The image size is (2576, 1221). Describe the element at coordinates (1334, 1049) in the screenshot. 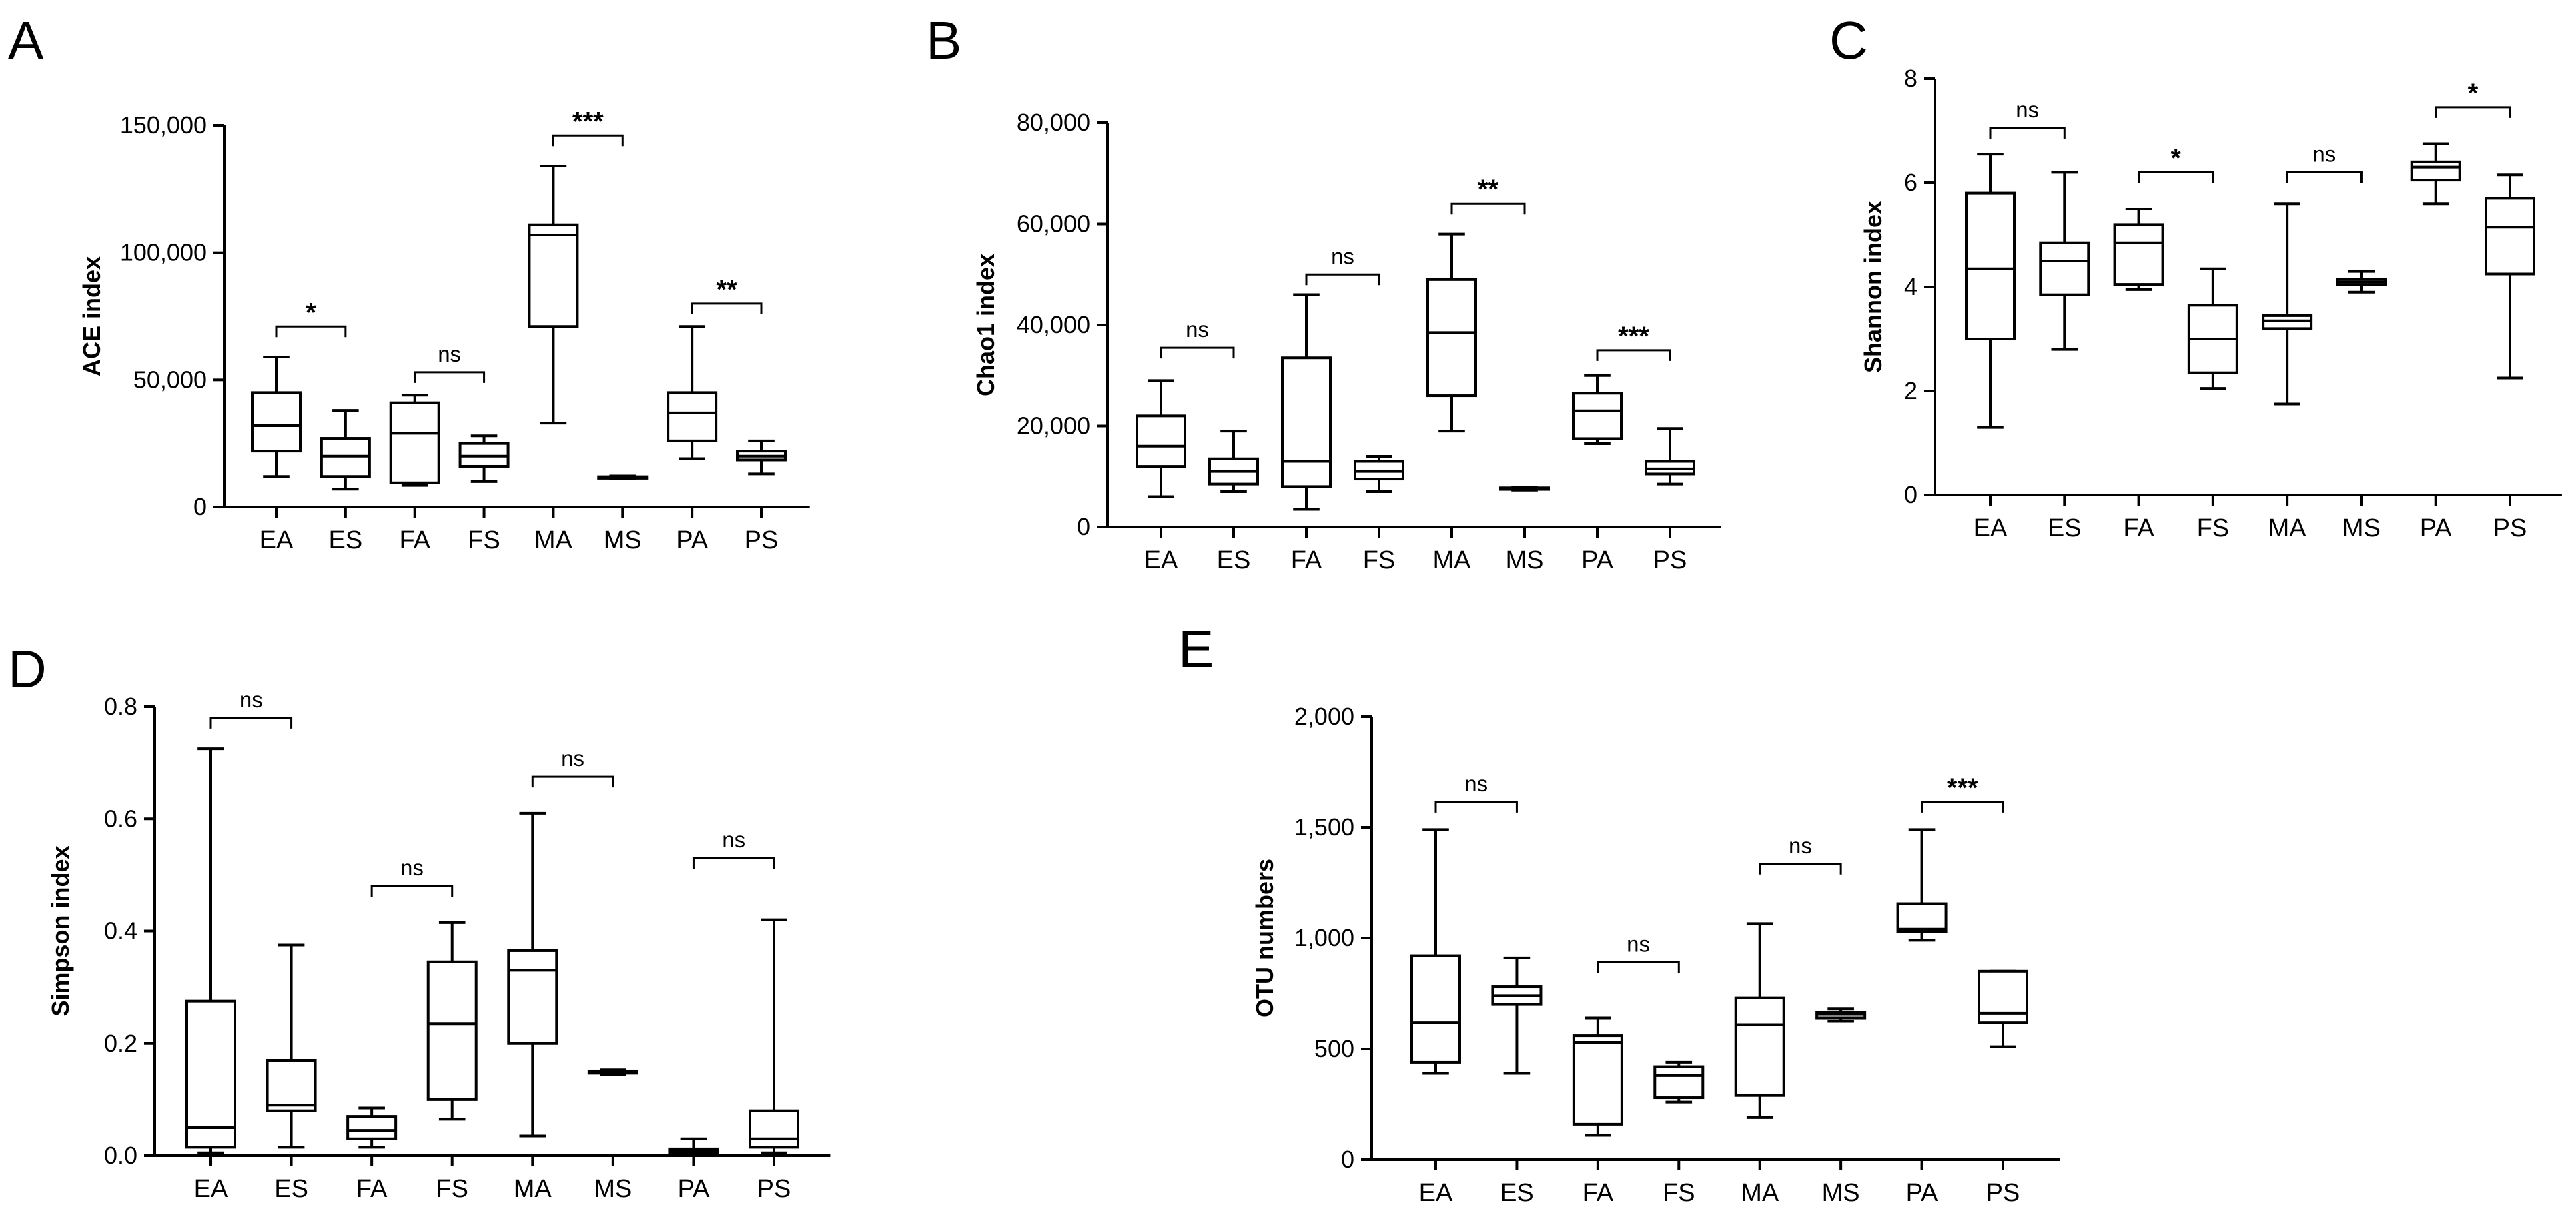

I see `y-tick-label: 500` at that location.